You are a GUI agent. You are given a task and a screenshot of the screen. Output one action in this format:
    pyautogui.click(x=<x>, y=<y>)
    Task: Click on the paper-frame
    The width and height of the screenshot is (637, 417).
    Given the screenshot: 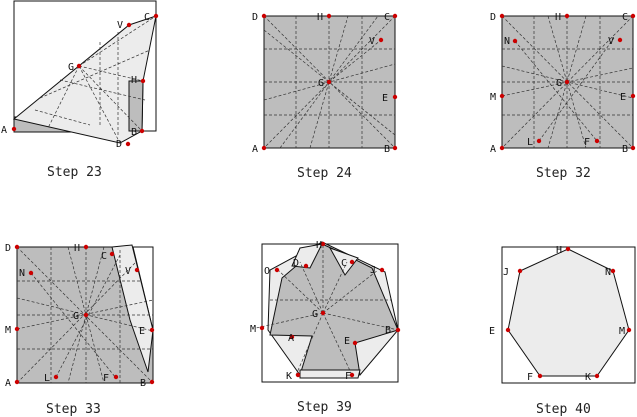 What is the action you would take?
    pyautogui.click(x=330, y=313)
    